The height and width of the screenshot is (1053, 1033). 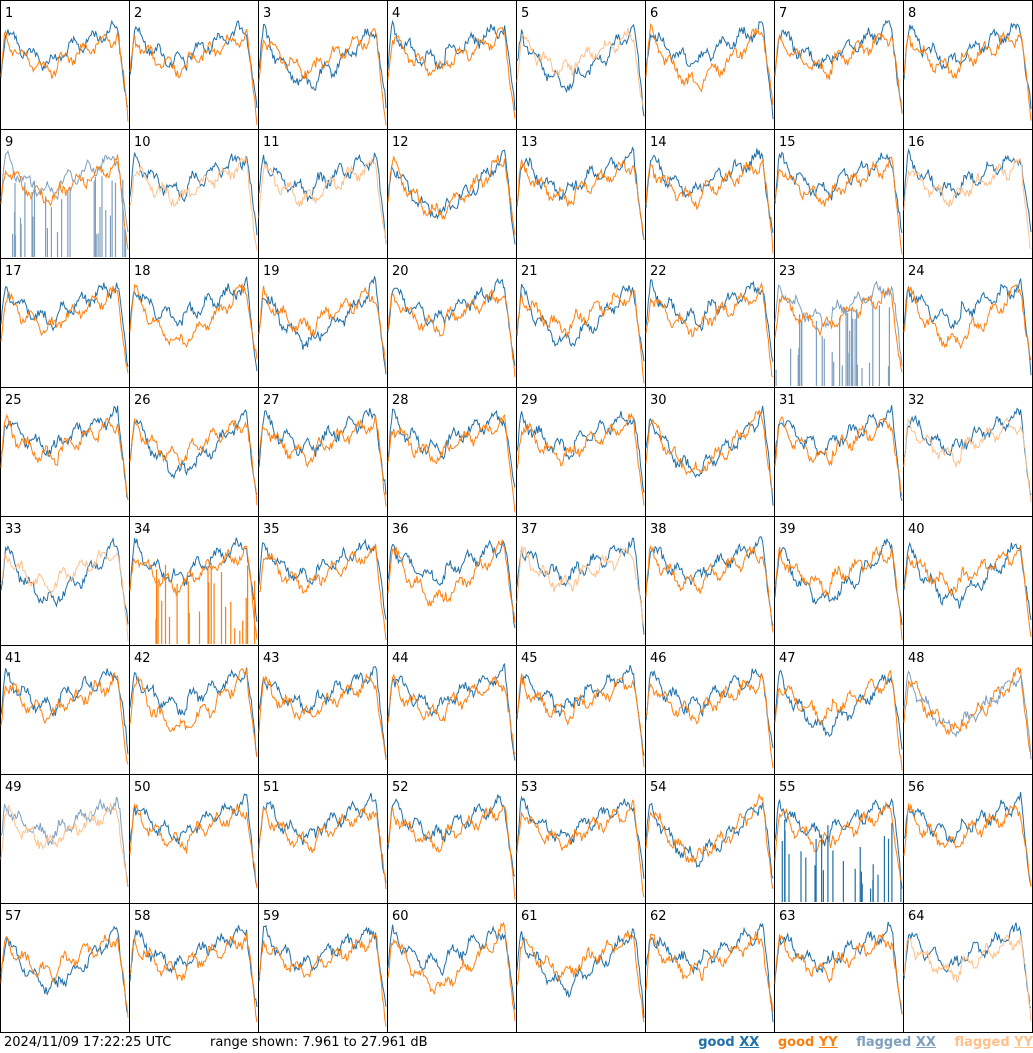 What do you see at coordinates (839, 65) in the screenshot?
I see `panel-7: 7` at bounding box center [839, 65].